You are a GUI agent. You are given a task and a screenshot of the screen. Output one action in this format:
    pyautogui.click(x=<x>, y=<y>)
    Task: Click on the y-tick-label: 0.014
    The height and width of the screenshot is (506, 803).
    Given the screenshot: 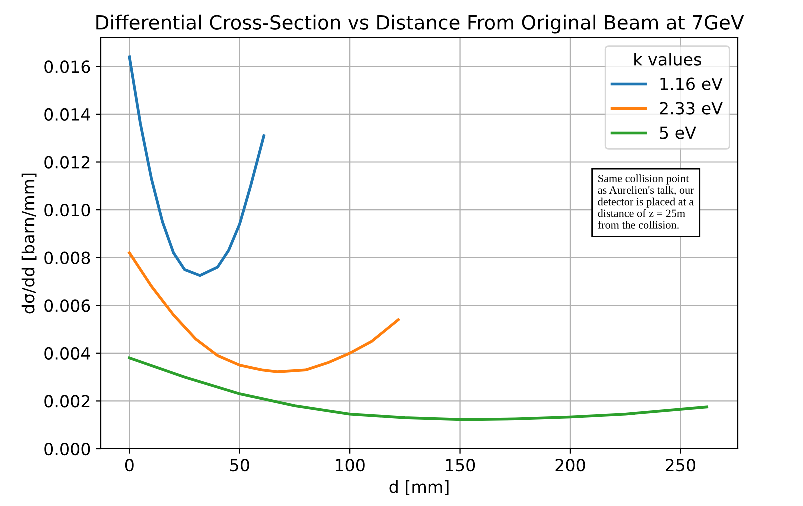 What is the action you would take?
    pyautogui.click(x=67, y=115)
    